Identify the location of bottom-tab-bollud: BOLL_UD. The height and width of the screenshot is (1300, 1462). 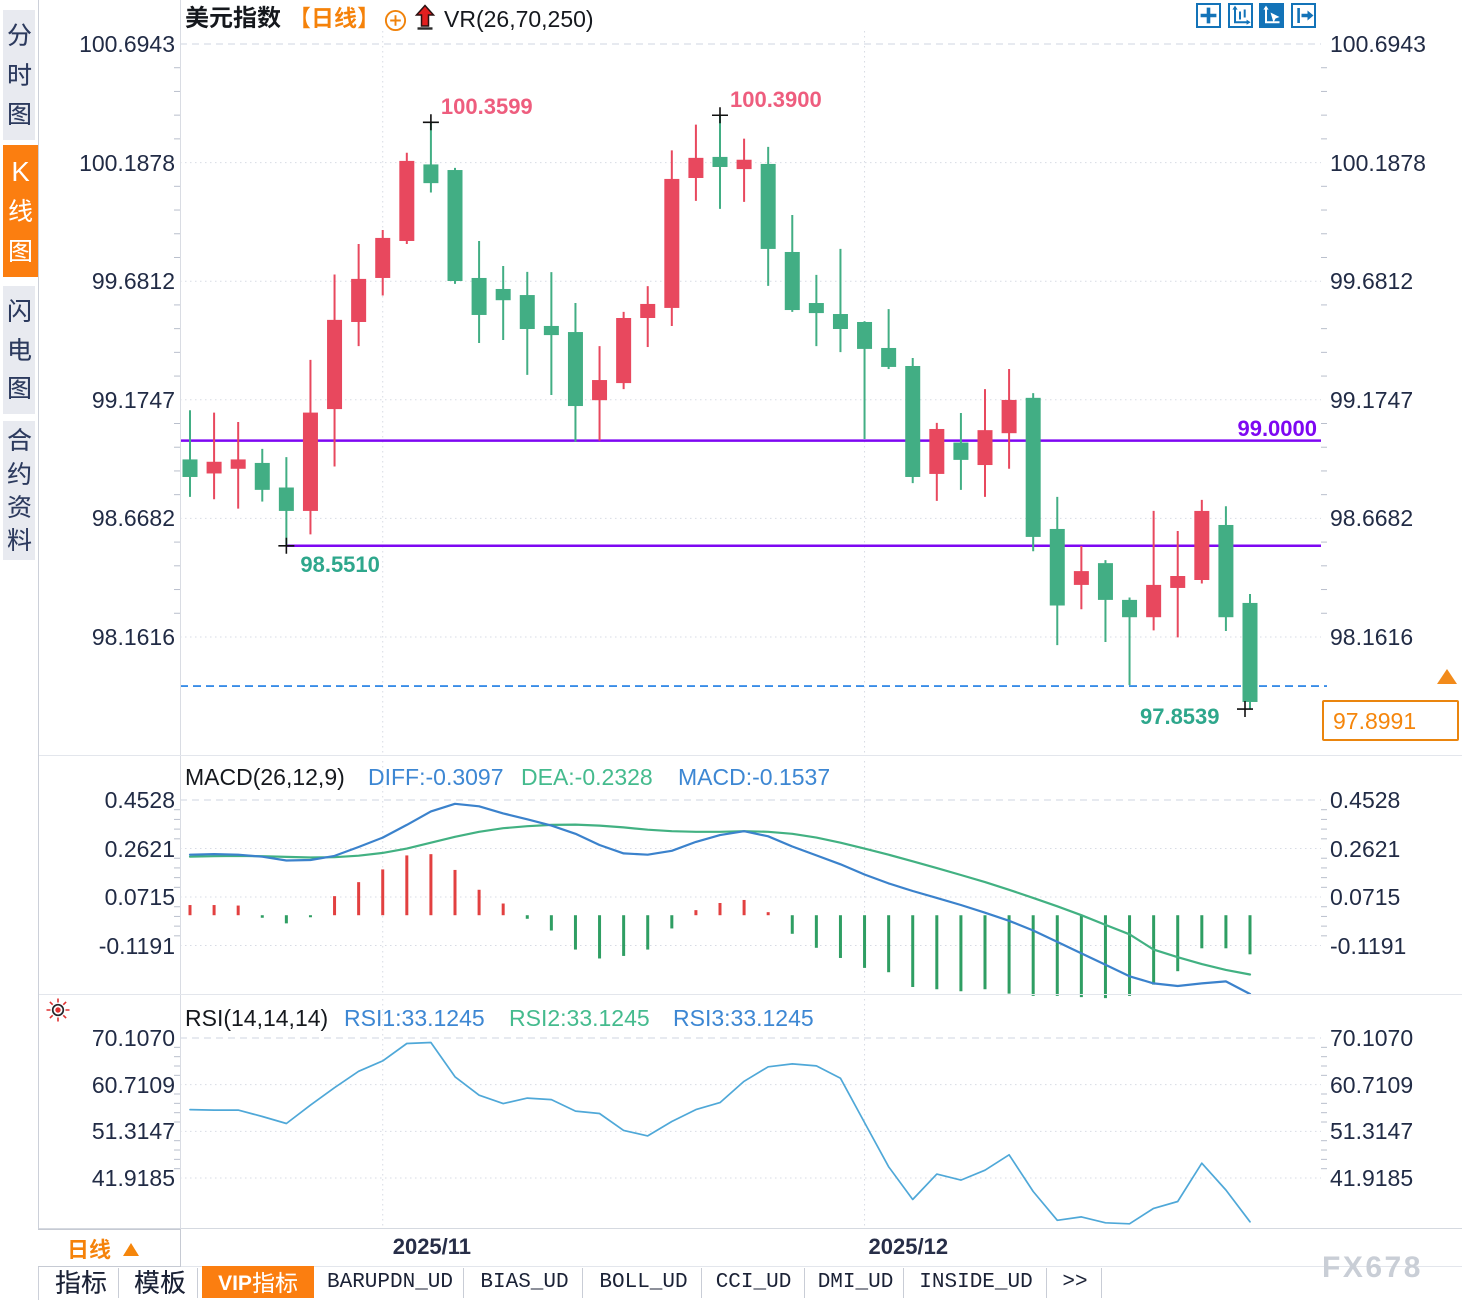
(643, 1282).